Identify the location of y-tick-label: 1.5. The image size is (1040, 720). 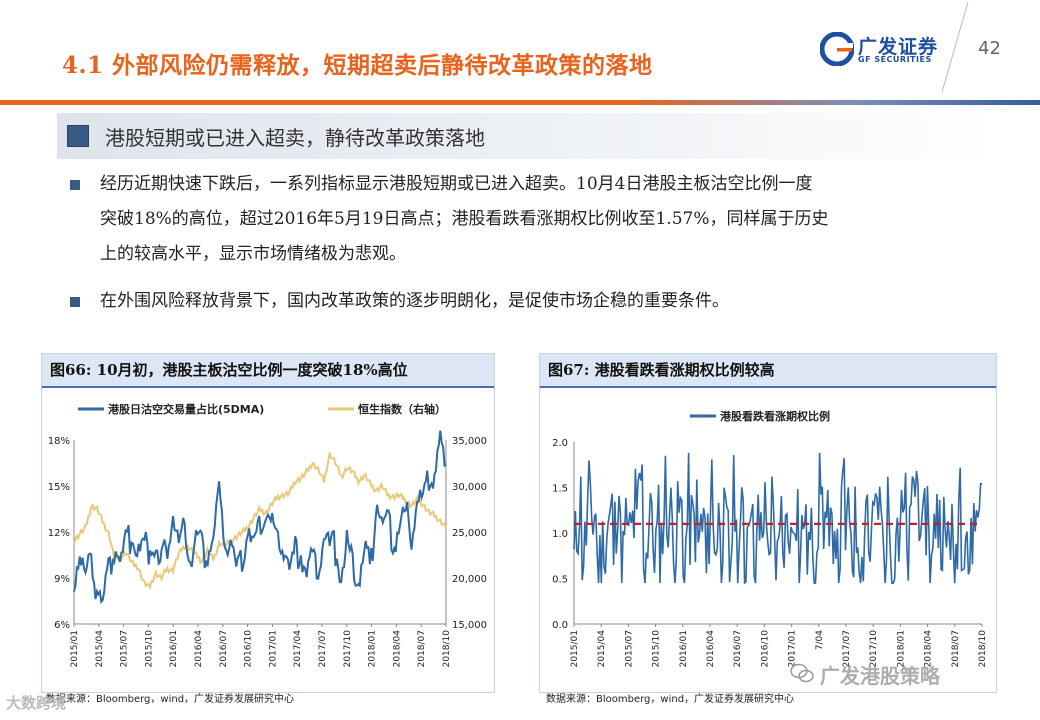
(560, 489).